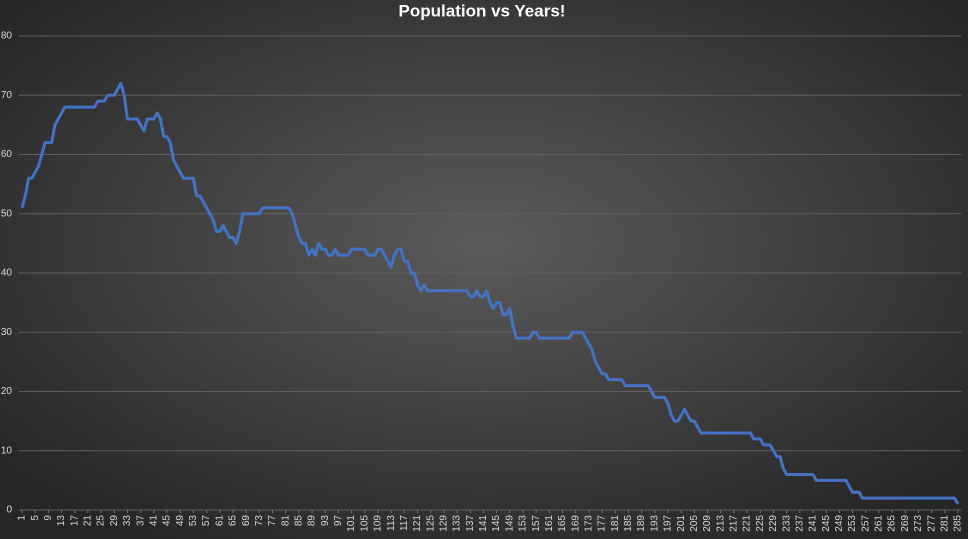 The image size is (968, 539). What do you see at coordinates (747, 523) in the screenshot?
I see `x-tick-label: 221` at bounding box center [747, 523].